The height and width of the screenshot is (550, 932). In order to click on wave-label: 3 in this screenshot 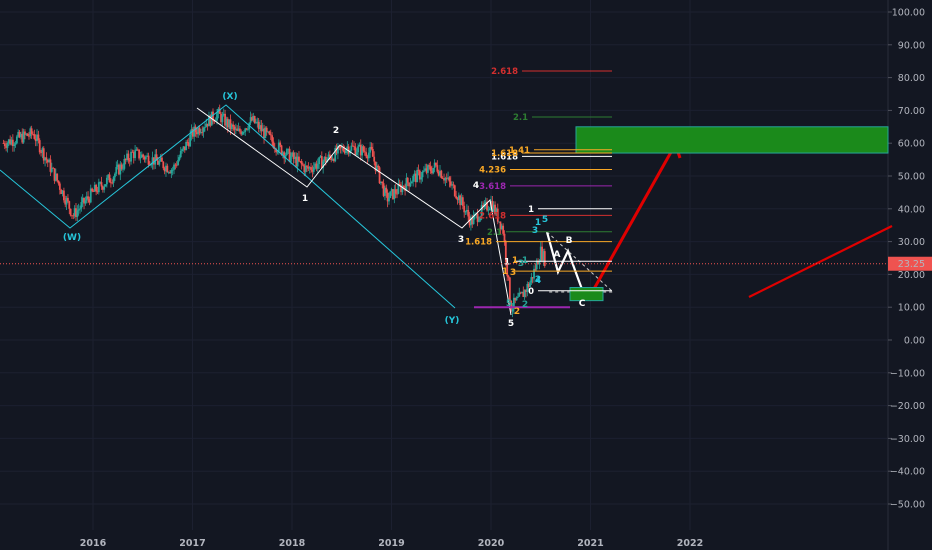, I will do `click(461, 240)`.